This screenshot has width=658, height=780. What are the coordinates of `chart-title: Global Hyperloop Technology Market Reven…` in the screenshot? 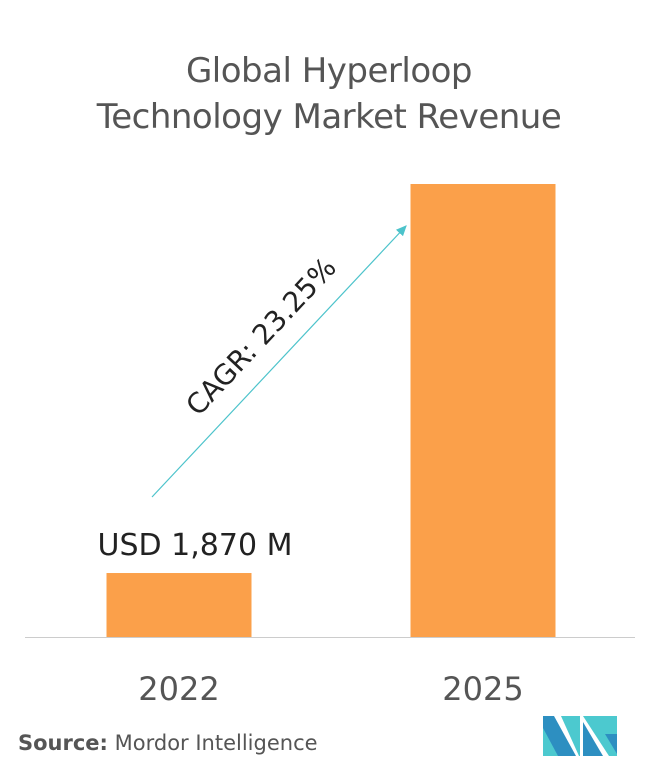 It's located at (329, 94).